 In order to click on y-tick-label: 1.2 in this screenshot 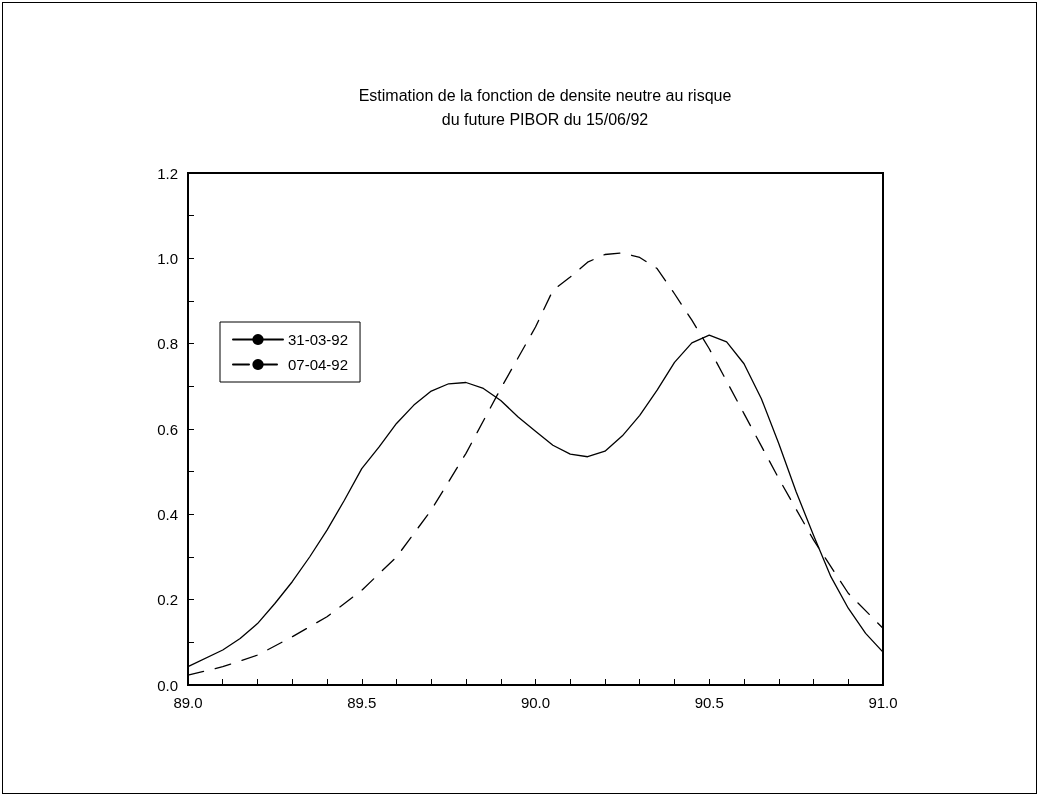, I will do `click(167, 173)`.